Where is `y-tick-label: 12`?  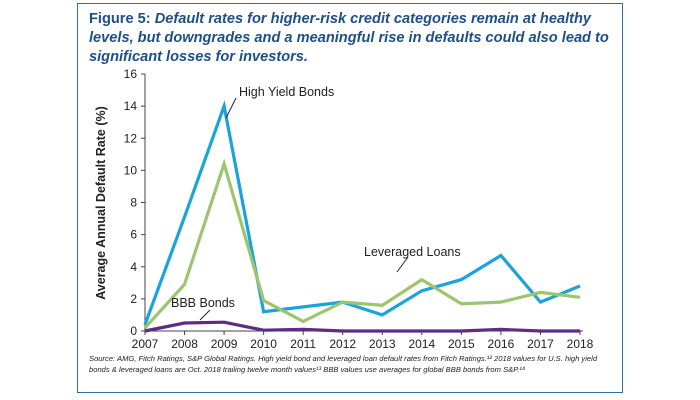
y-tick-label: 12 is located at coordinates (131, 138).